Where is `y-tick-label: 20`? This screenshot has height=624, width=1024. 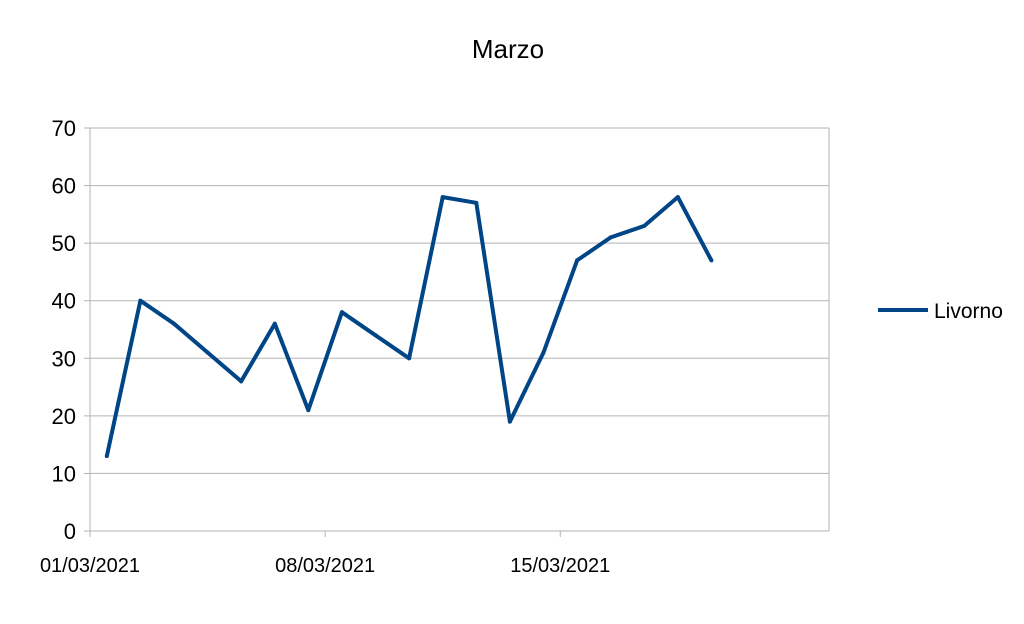
y-tick-label: 20 is located at coordinates (64, 416).